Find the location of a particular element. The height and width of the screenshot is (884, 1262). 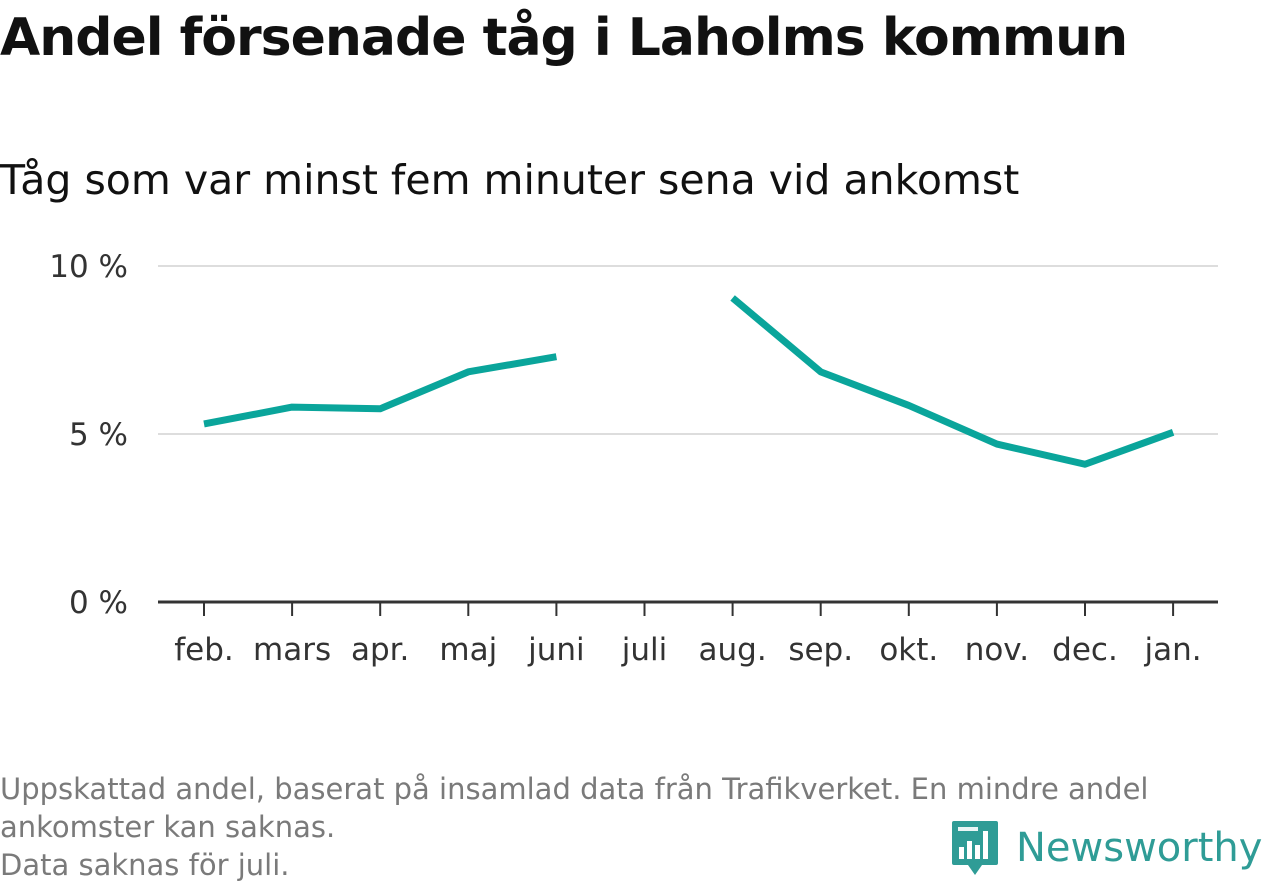

y-axis-ticks: 0 % 5 % 10 % is located at coordinates (88, 435).